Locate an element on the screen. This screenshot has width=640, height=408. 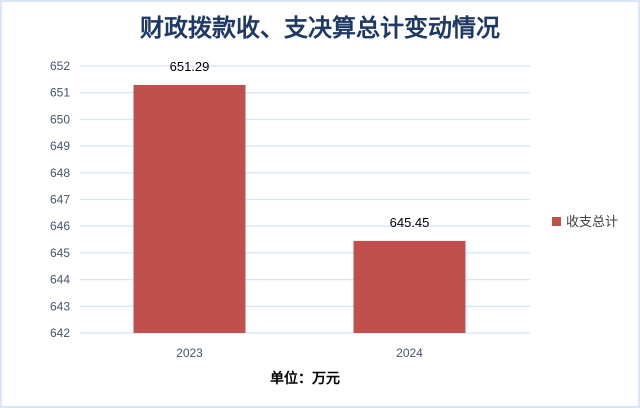
y-tick-label: 646 is located at coordinates (60, 226).